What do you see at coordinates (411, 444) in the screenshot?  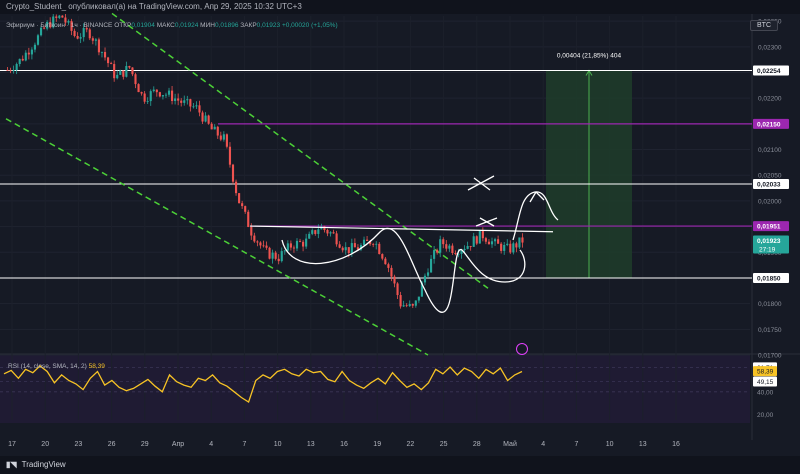 I see `x-tick-label: 22` at bounding box center [411, 444].